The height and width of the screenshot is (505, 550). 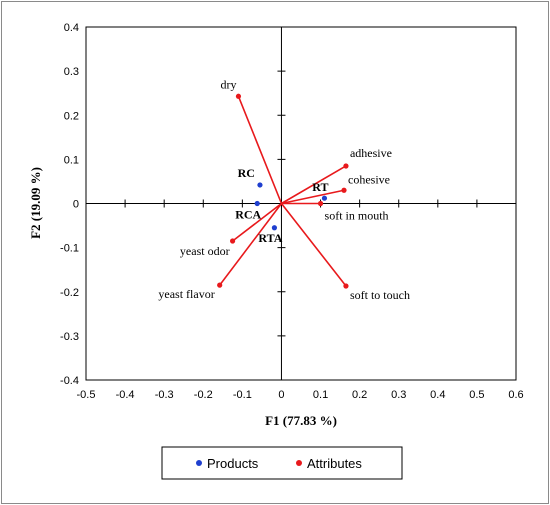 I want to click on x-tick-label: 0, so click(x=281, y=395).